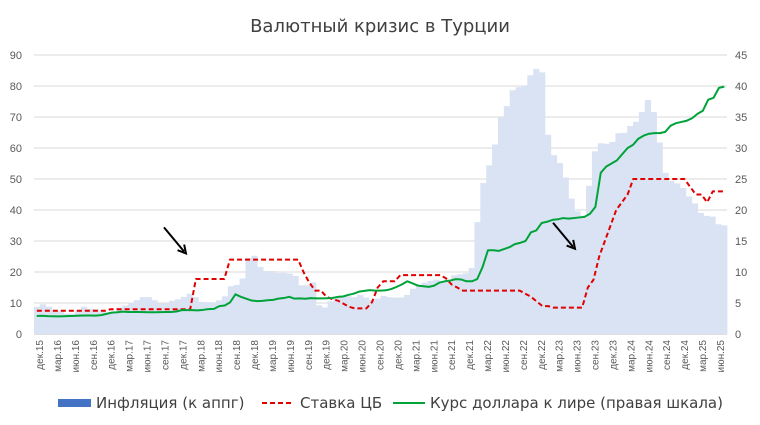 Image resolution: width=760 pixels, height=425 pixels. What do you see at coordinates (649, 356) in the screenshot?
I see `x-tick-label: июн.24` at bounding box center [649, 356].